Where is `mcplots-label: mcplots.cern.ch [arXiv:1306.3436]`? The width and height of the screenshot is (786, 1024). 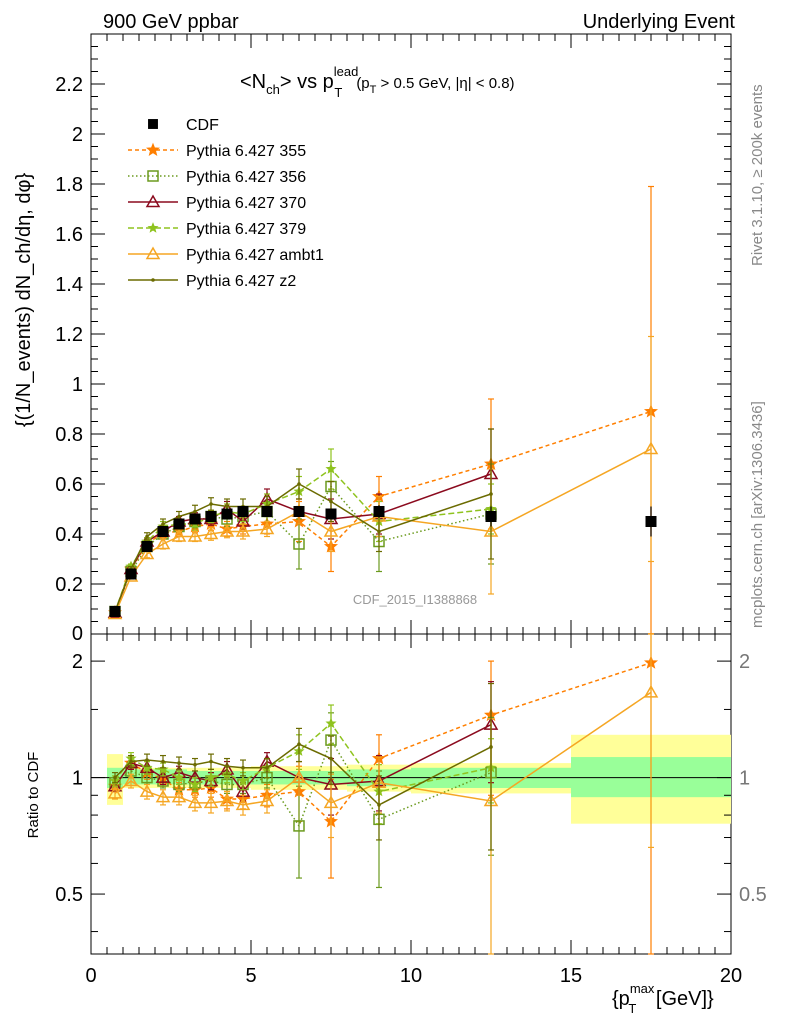
mcplots-label: mcplots.cern.ch [arXiv:1306.3436] is located at coordinates (757, 514).